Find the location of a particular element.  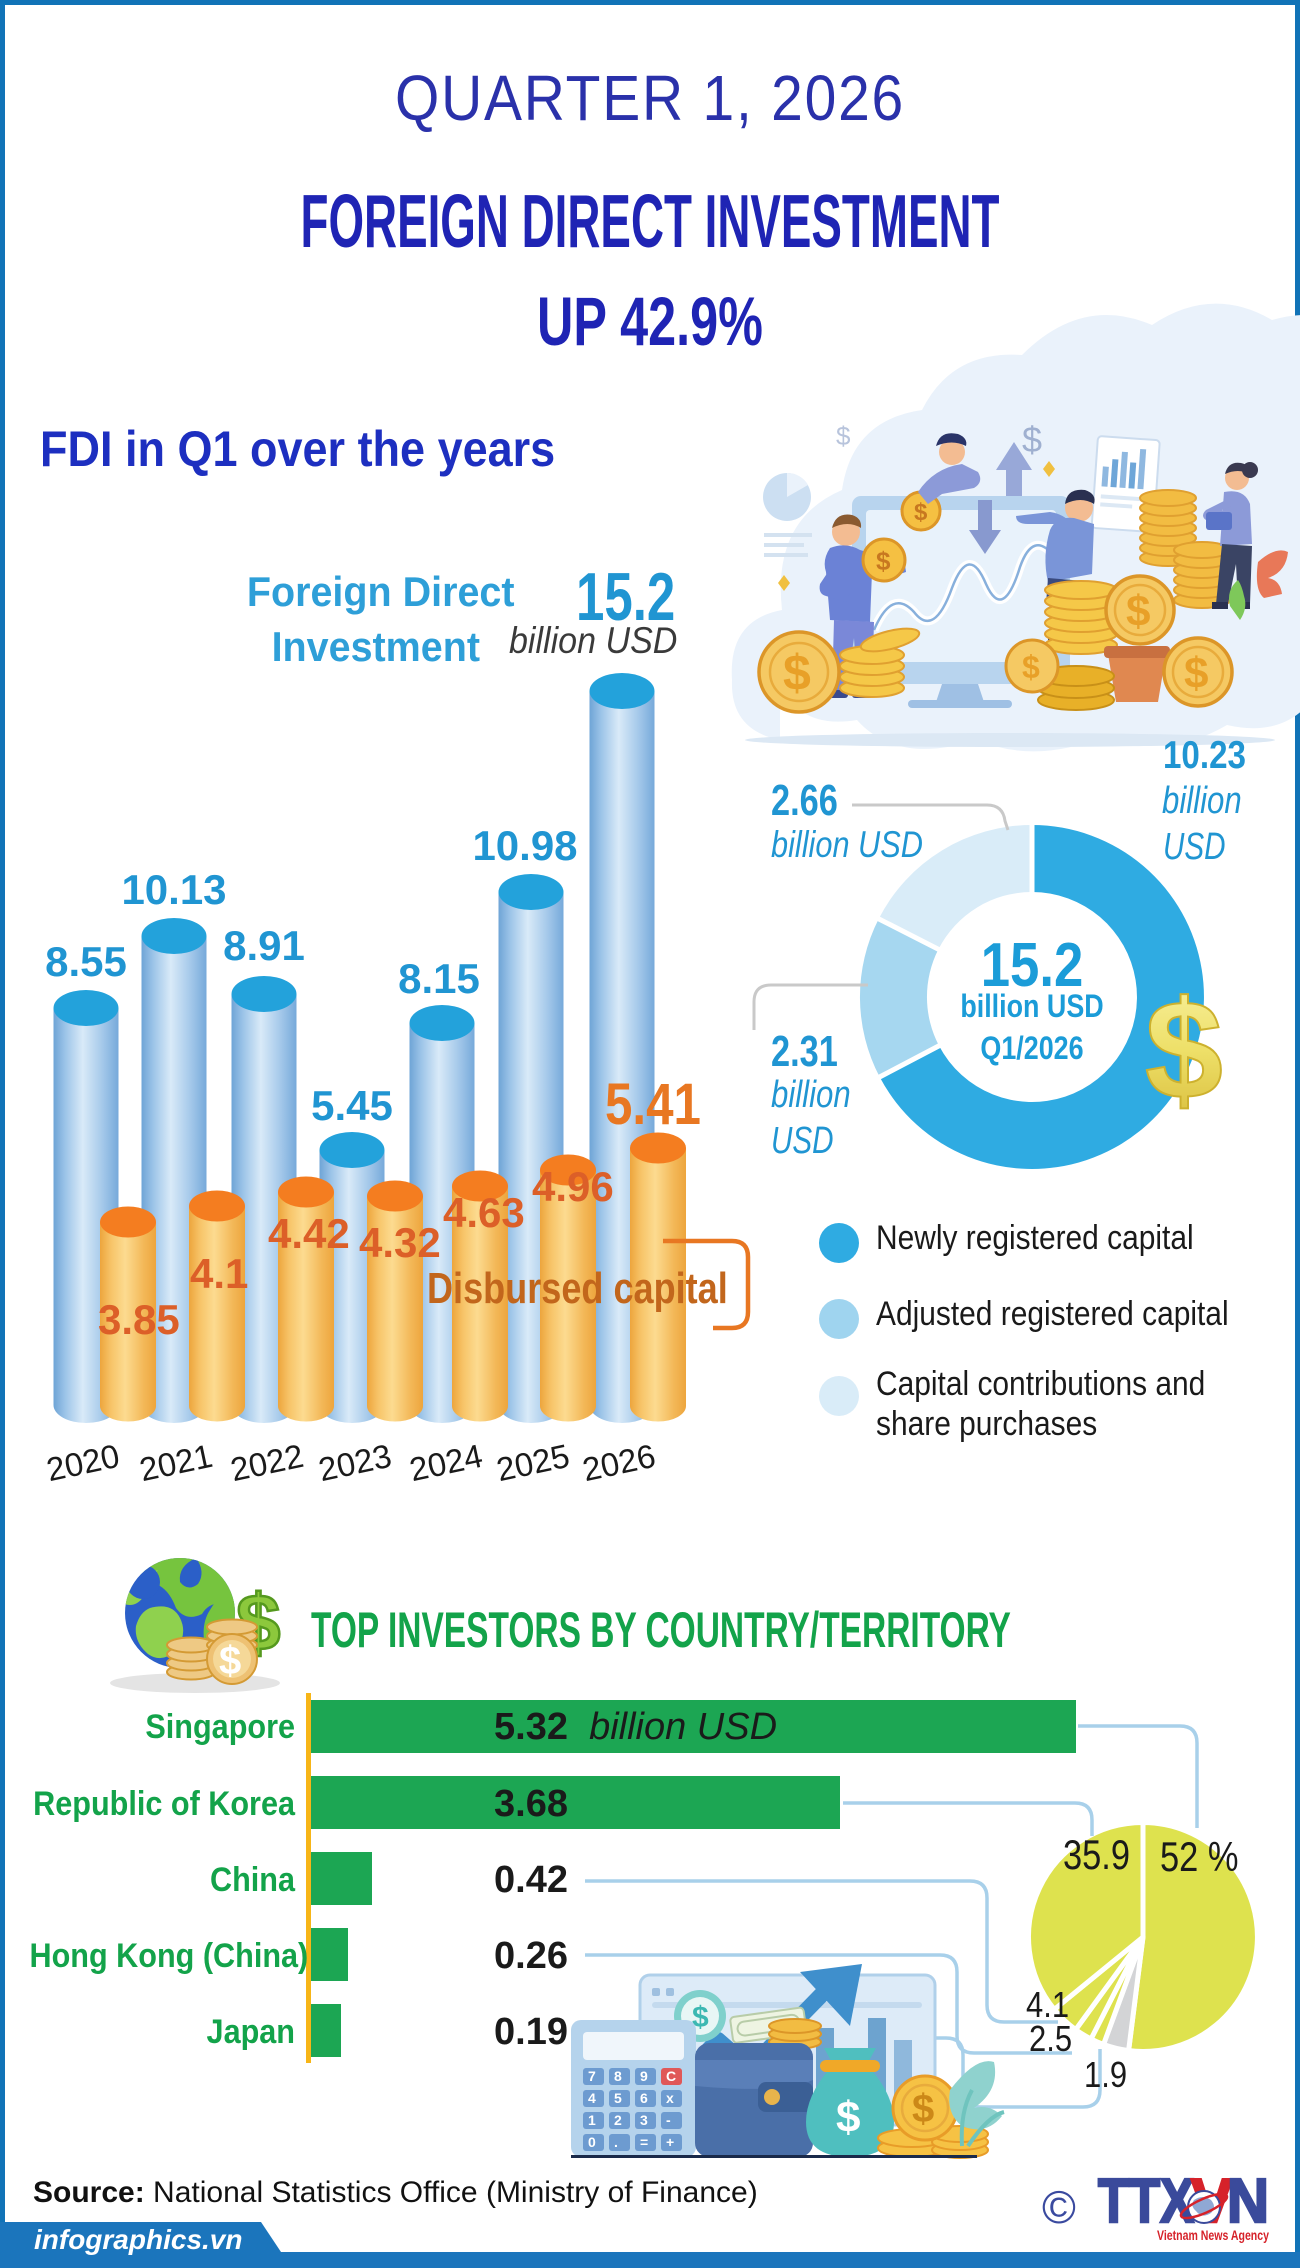

svg-text: 6 is located at coordinates (644, 2098).